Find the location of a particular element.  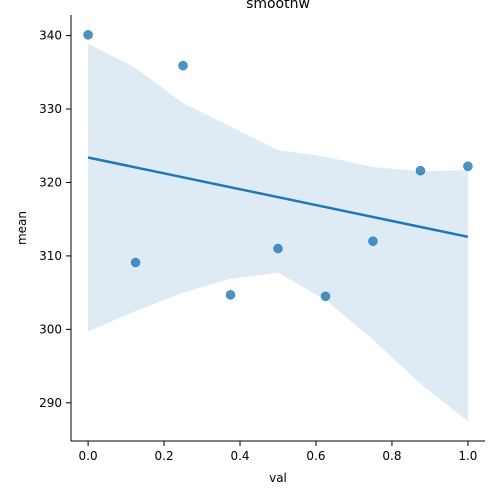

y-tick-label: 340 is located at coordinates (50, 36).